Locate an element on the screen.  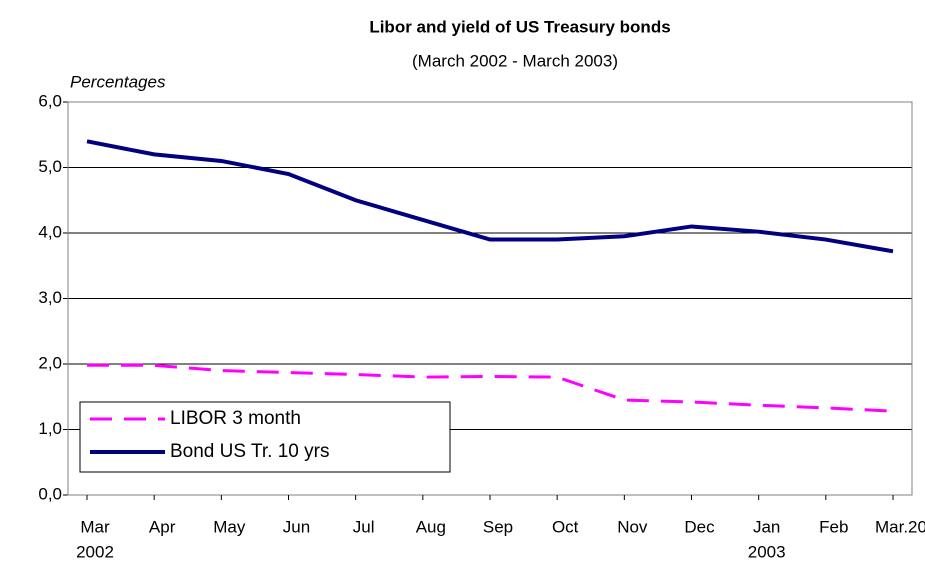
x-tick-label: Mar is located at coordinates (95, 526).